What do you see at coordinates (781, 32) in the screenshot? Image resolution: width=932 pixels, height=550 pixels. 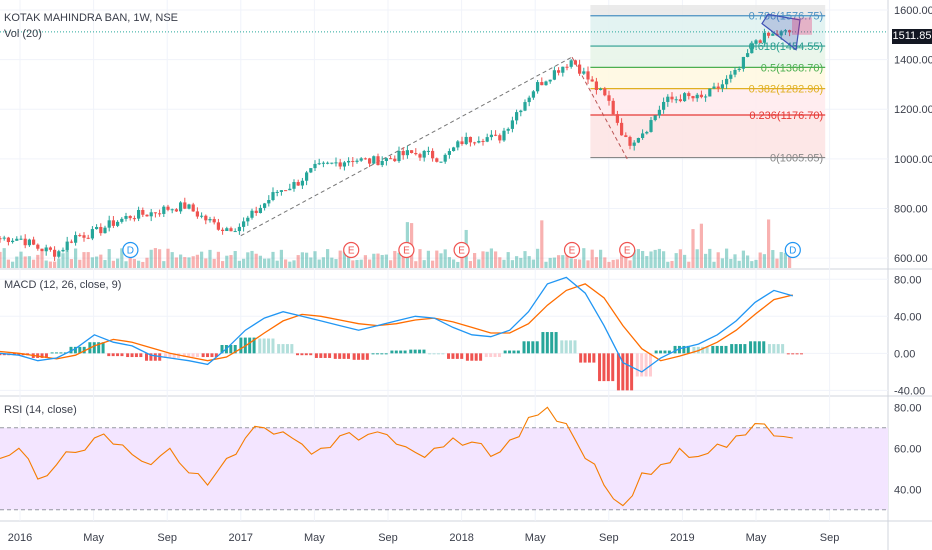 I see `flag-pattern` at bounding box center [781, 32].